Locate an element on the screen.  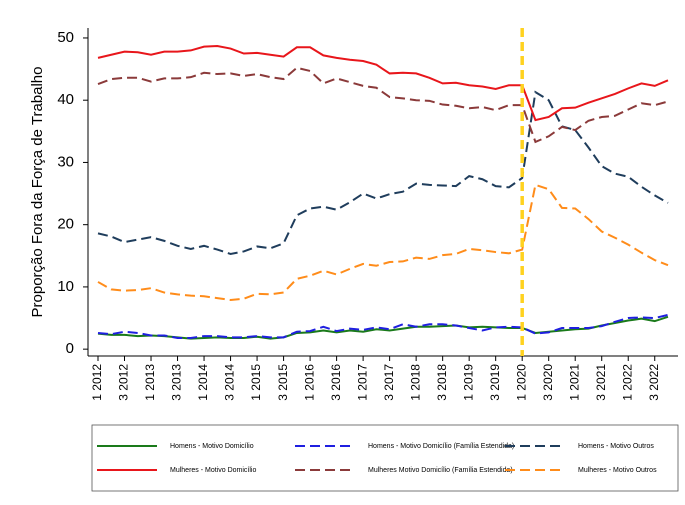
x-tick-label: 3 2012 is located at coordinates (124, 382).